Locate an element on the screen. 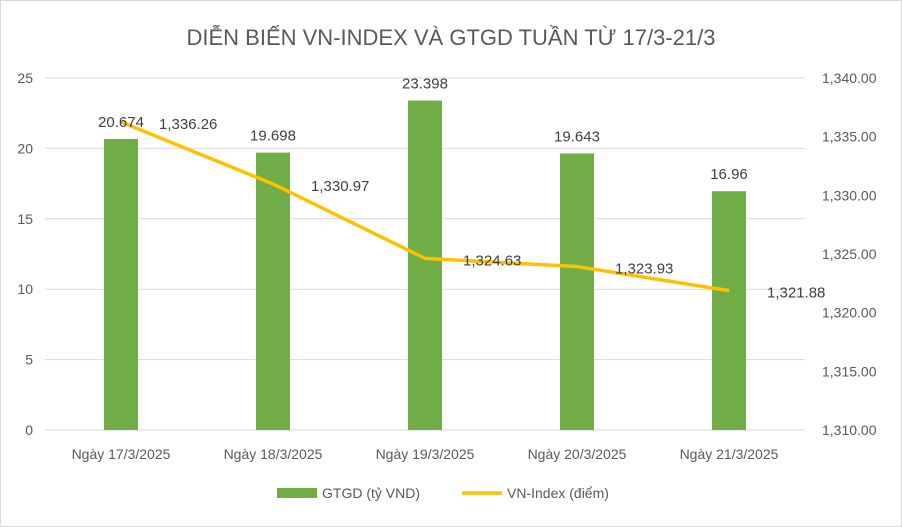  y-right-tick-label: 1,340.00 is located at coordinates (849, 78).